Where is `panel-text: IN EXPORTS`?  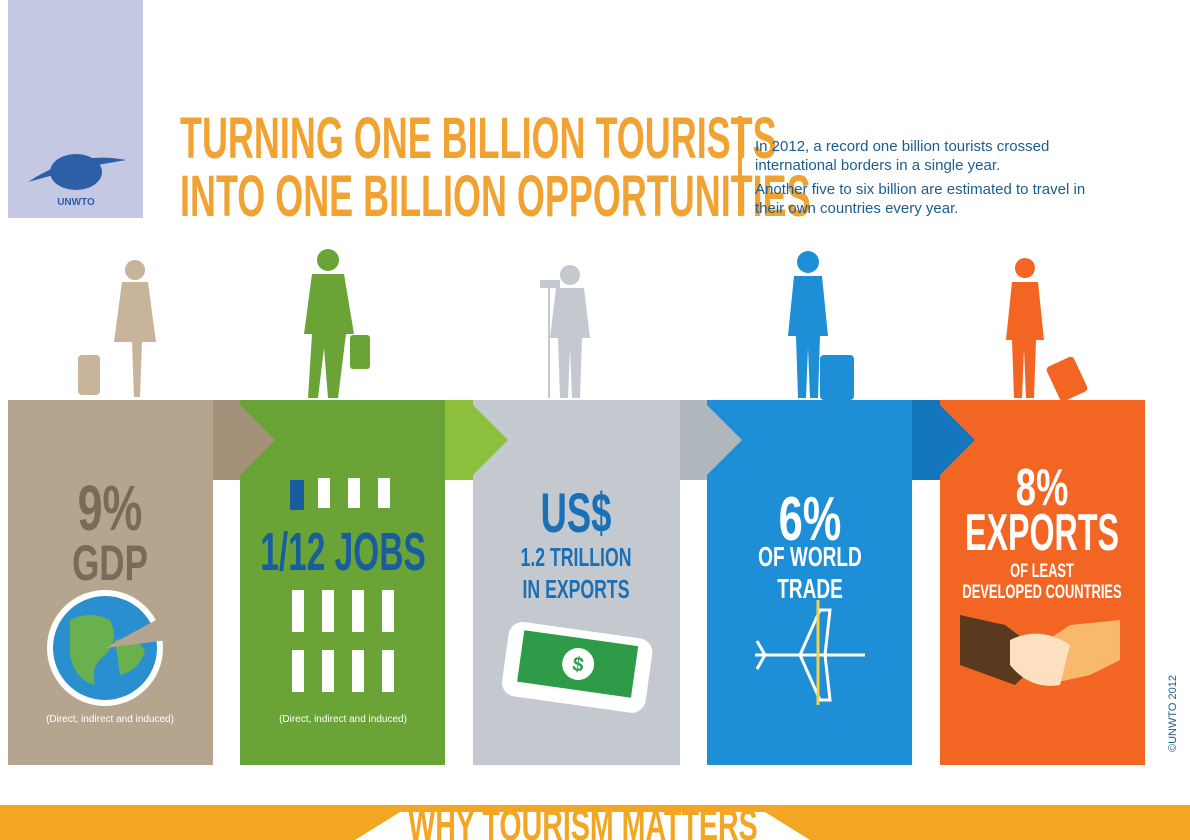 panel-text: IN EXPORTS is located at coordinates (575, 589).